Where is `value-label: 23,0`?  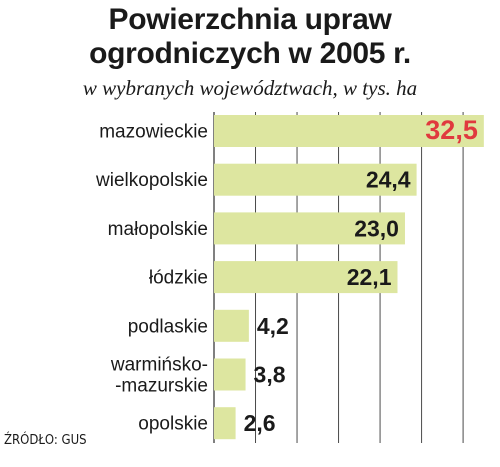 value-label: 23,0 is located at coordinates (376, 228).